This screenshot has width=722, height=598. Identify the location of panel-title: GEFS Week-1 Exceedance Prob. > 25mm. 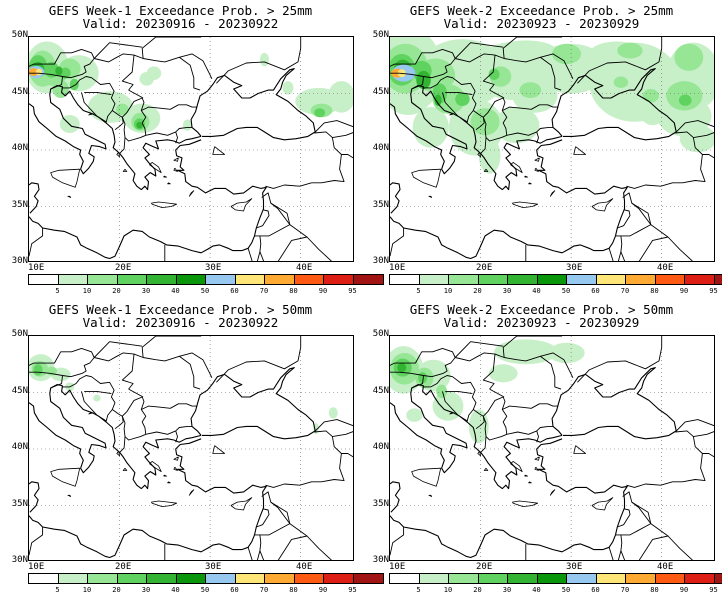
(180, 10).